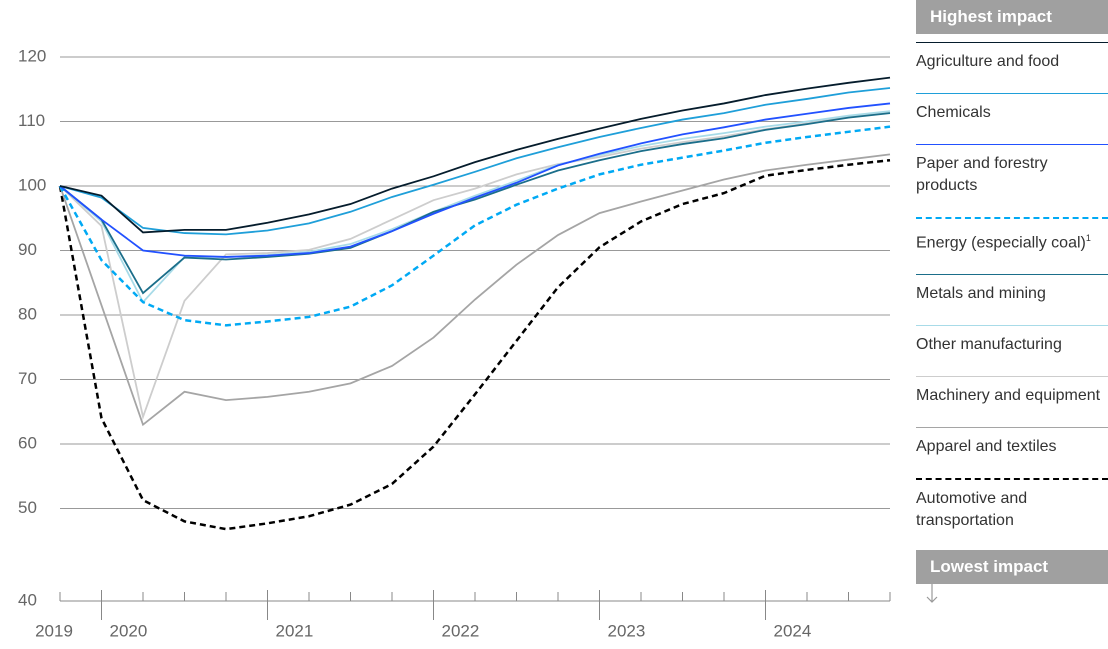 This screenshot has width=1108, height=649. I want to click on x-tick-label: 2024, so click(793, 630).